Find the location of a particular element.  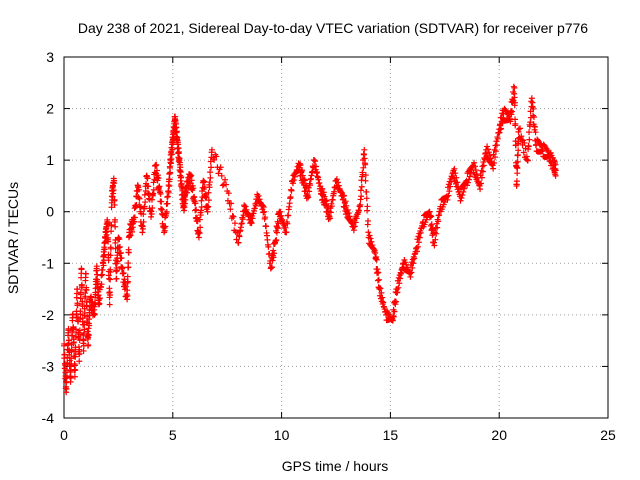

x-axis-label: GPS time / hours is located at coordinates (335, 466).